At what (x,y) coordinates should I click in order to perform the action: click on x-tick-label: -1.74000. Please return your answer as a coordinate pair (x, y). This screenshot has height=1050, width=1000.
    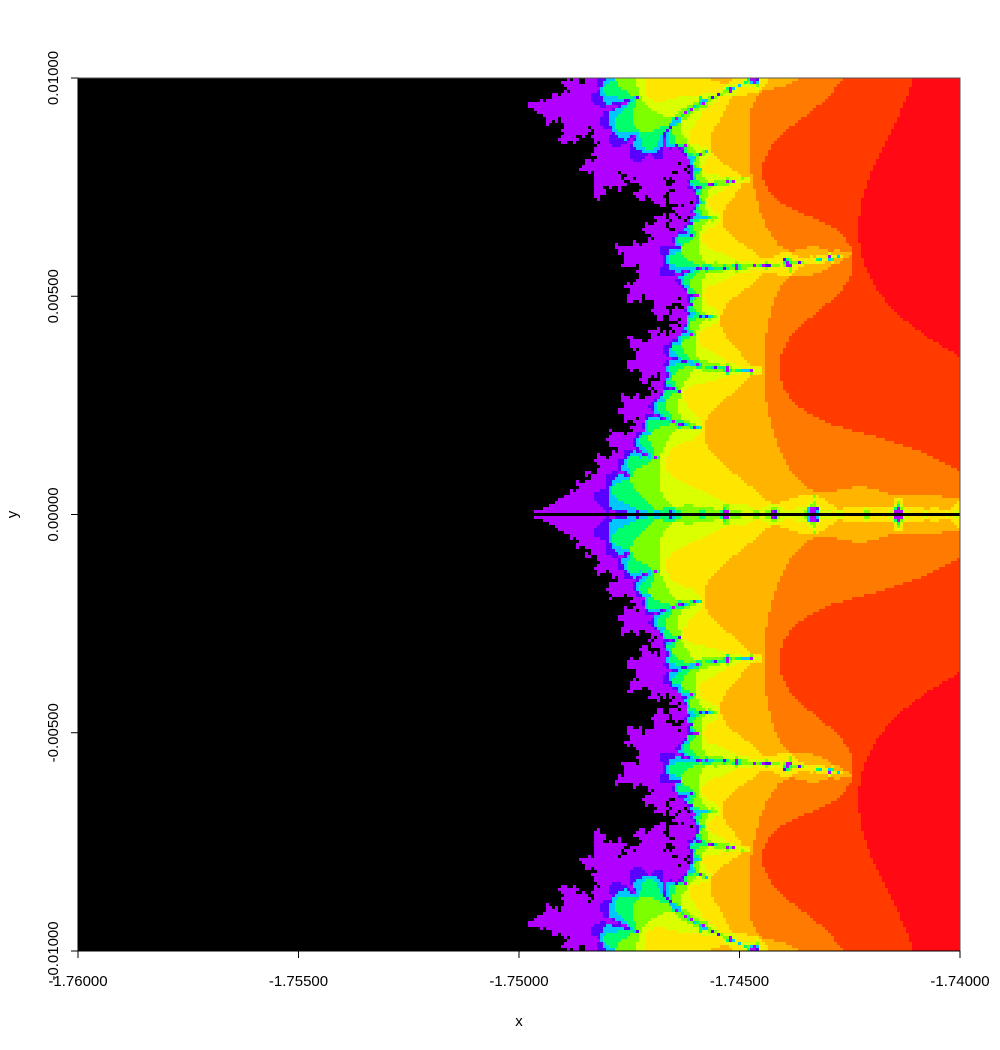
    Looking at the image, I should click on (959, 981).